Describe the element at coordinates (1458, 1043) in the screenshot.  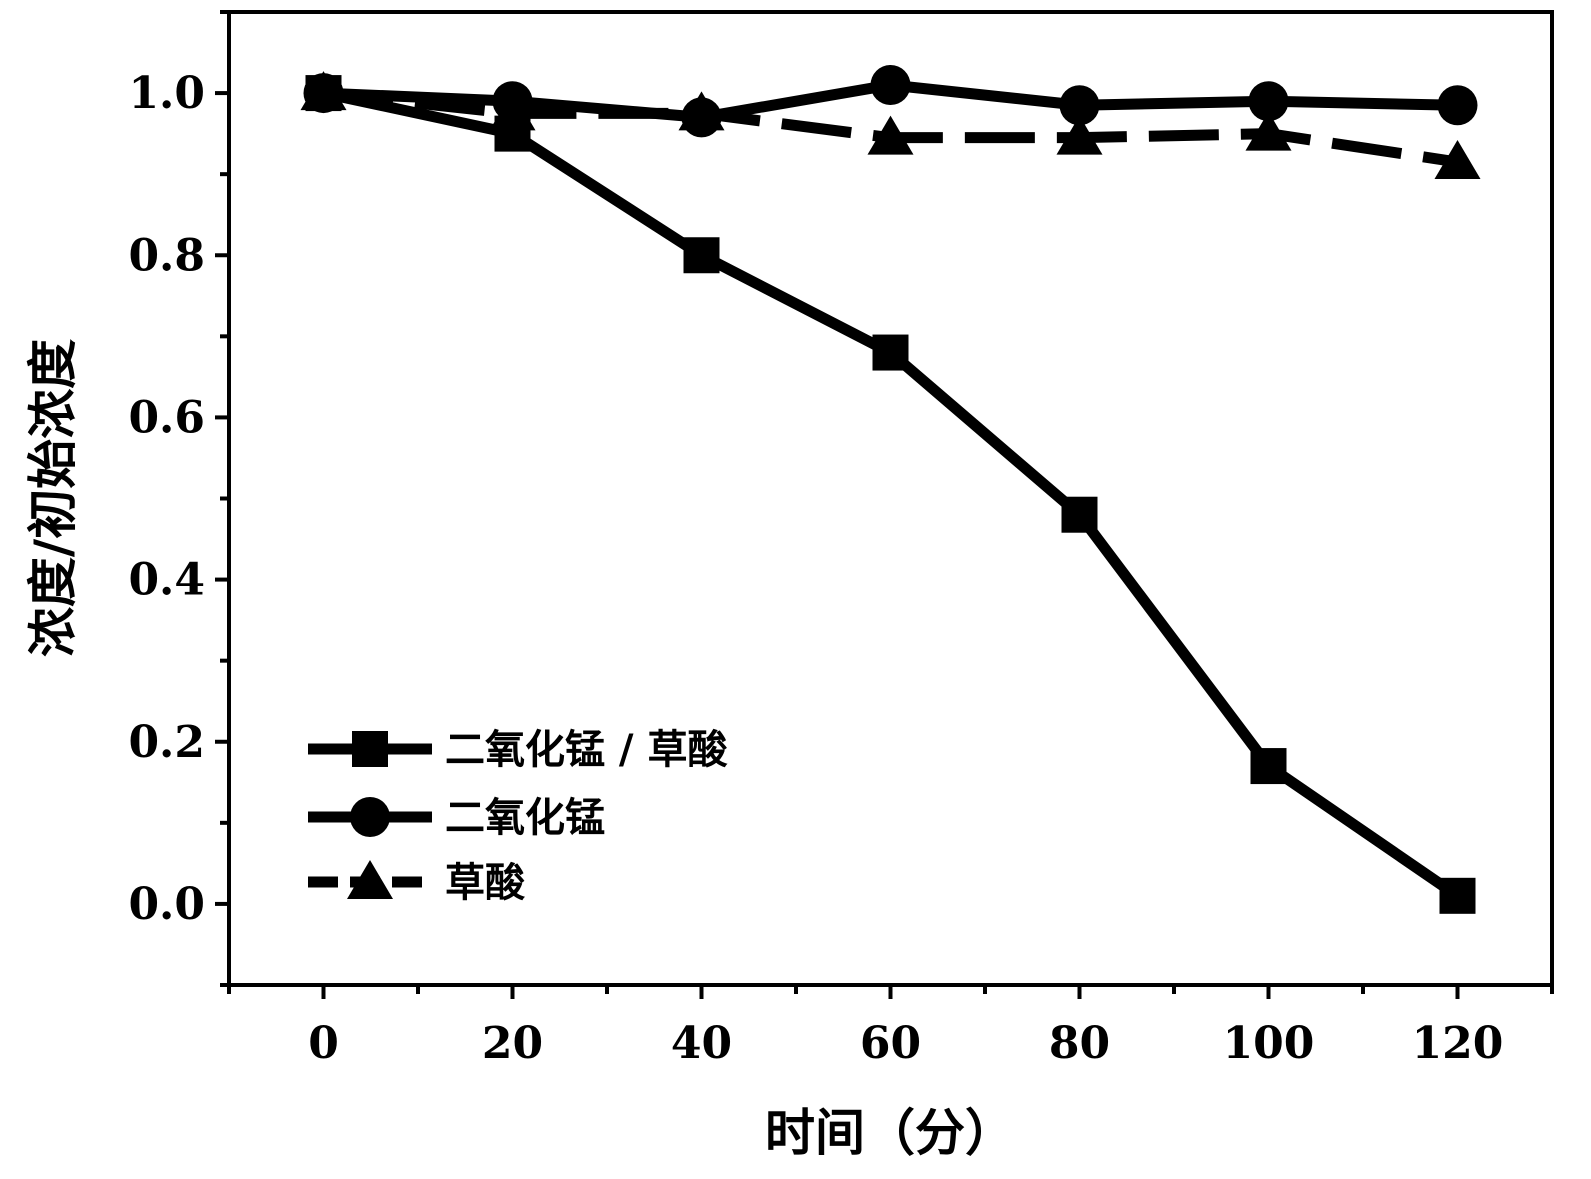
I see `x-tick-label: 120` at that location.